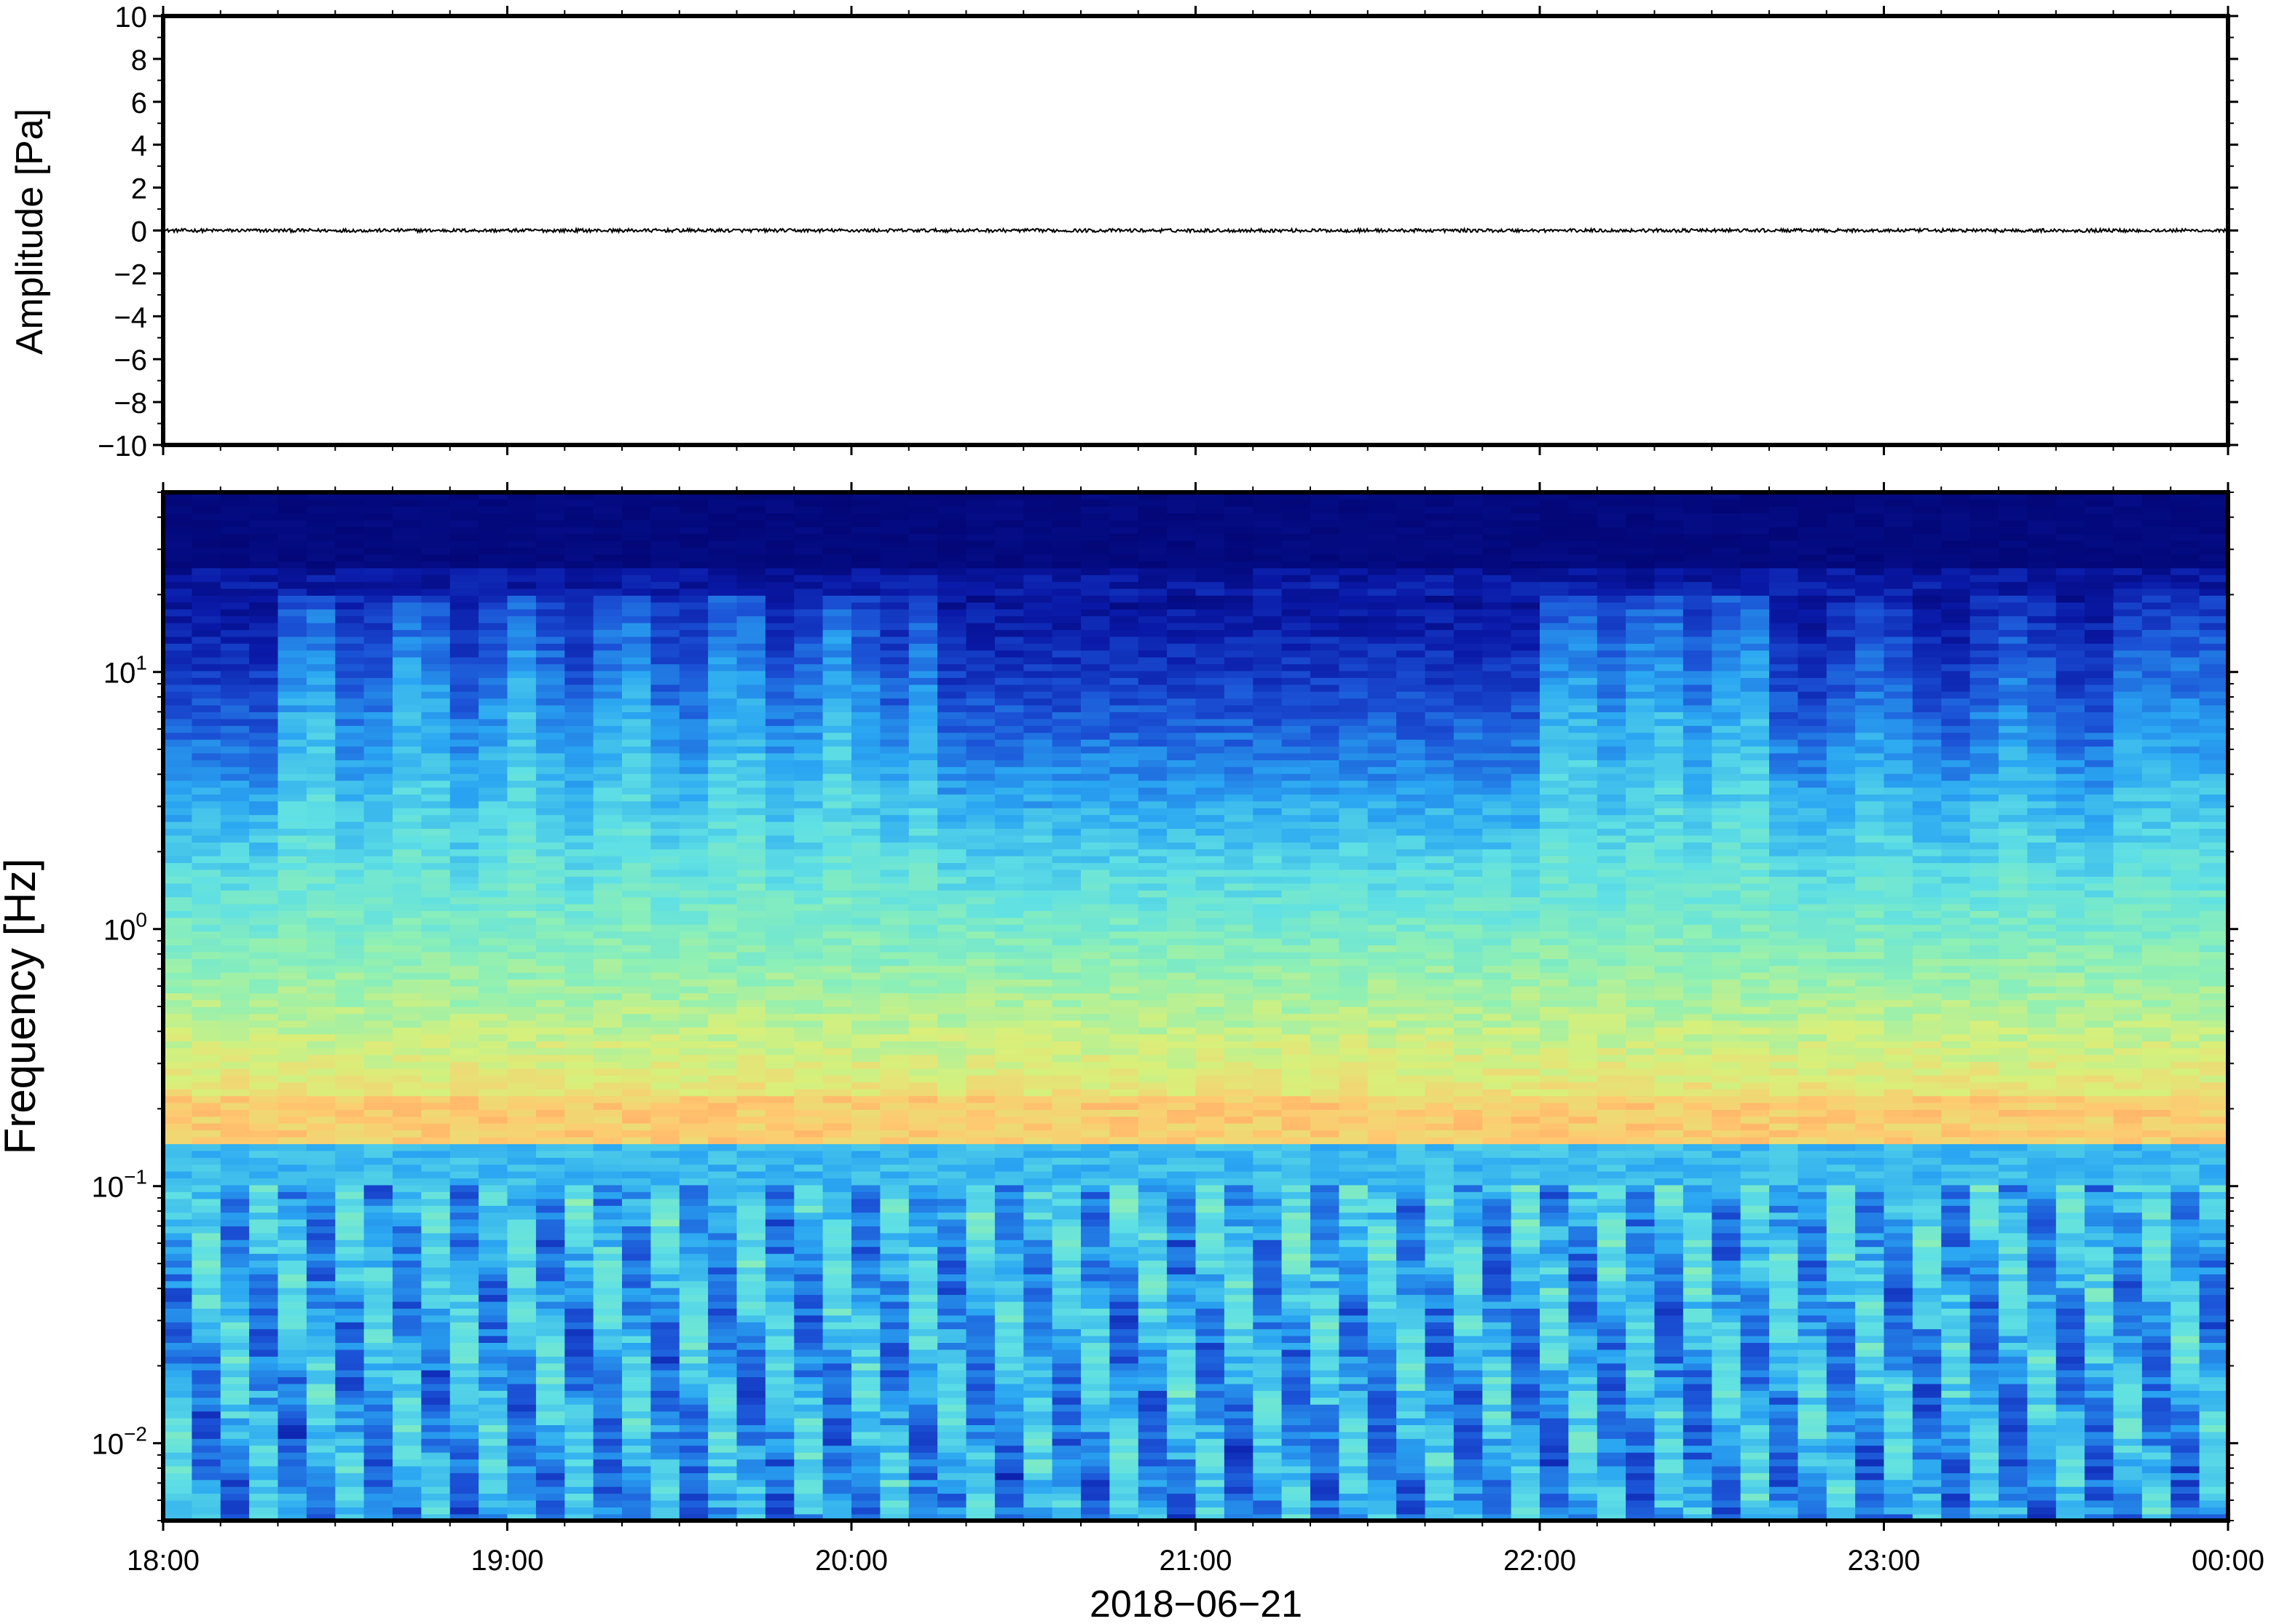  I want to click on amplitude-trace-line, so click(1195, 230).